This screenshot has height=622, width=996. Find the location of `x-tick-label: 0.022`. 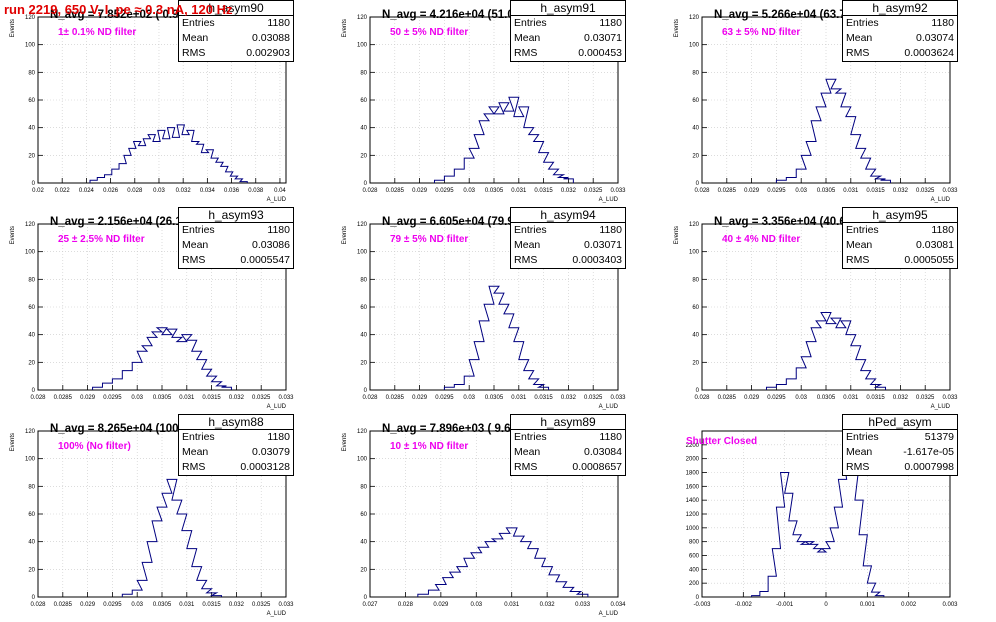

x-tick-label: 0.022 is located at coordinates (63, 191).